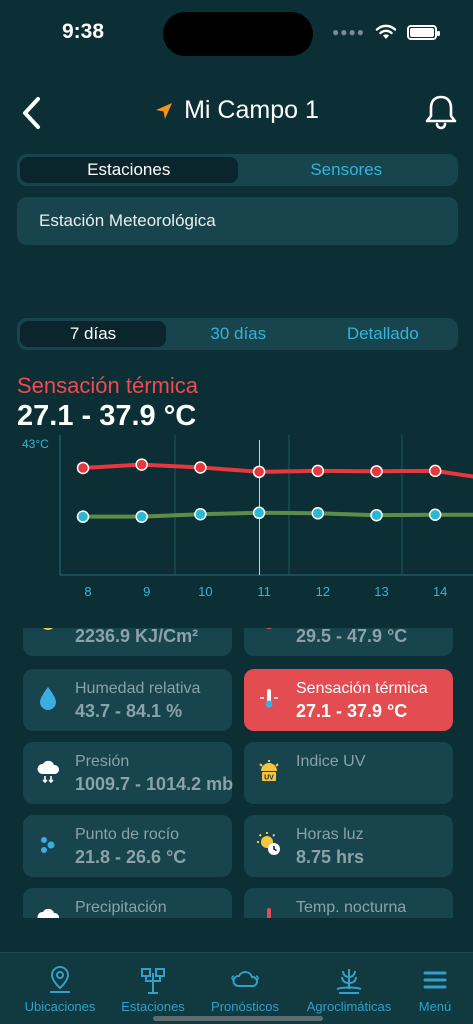 The width and height of the screenshot is (473, 1024). I want to click on status-icons: ●●●●, so click(386, 32).